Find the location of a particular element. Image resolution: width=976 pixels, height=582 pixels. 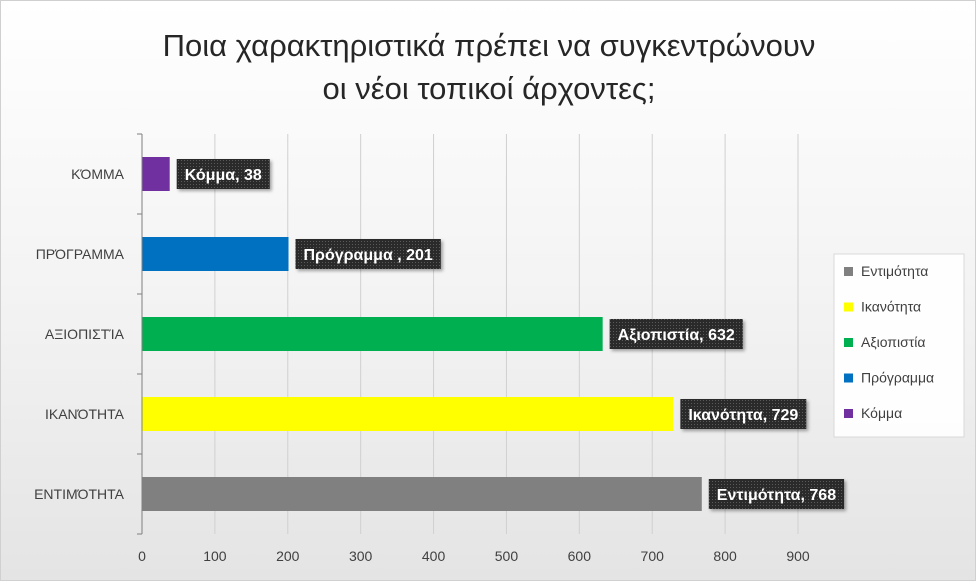

x-tick-label: 500 is located at coordinates (507, 556).